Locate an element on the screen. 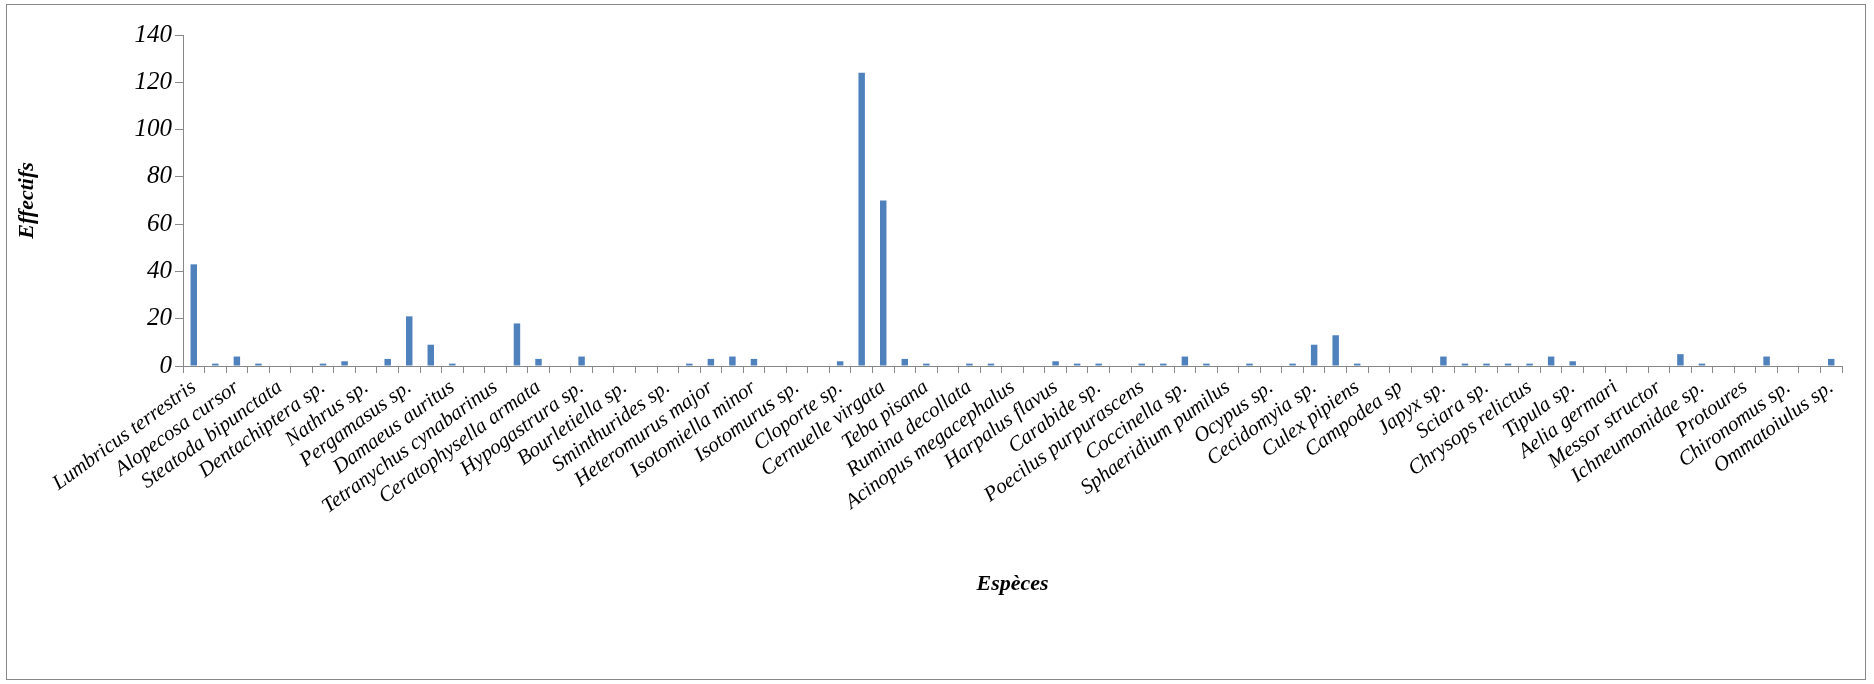  y-tick-label: 60 is located at coordinates (160, 222).